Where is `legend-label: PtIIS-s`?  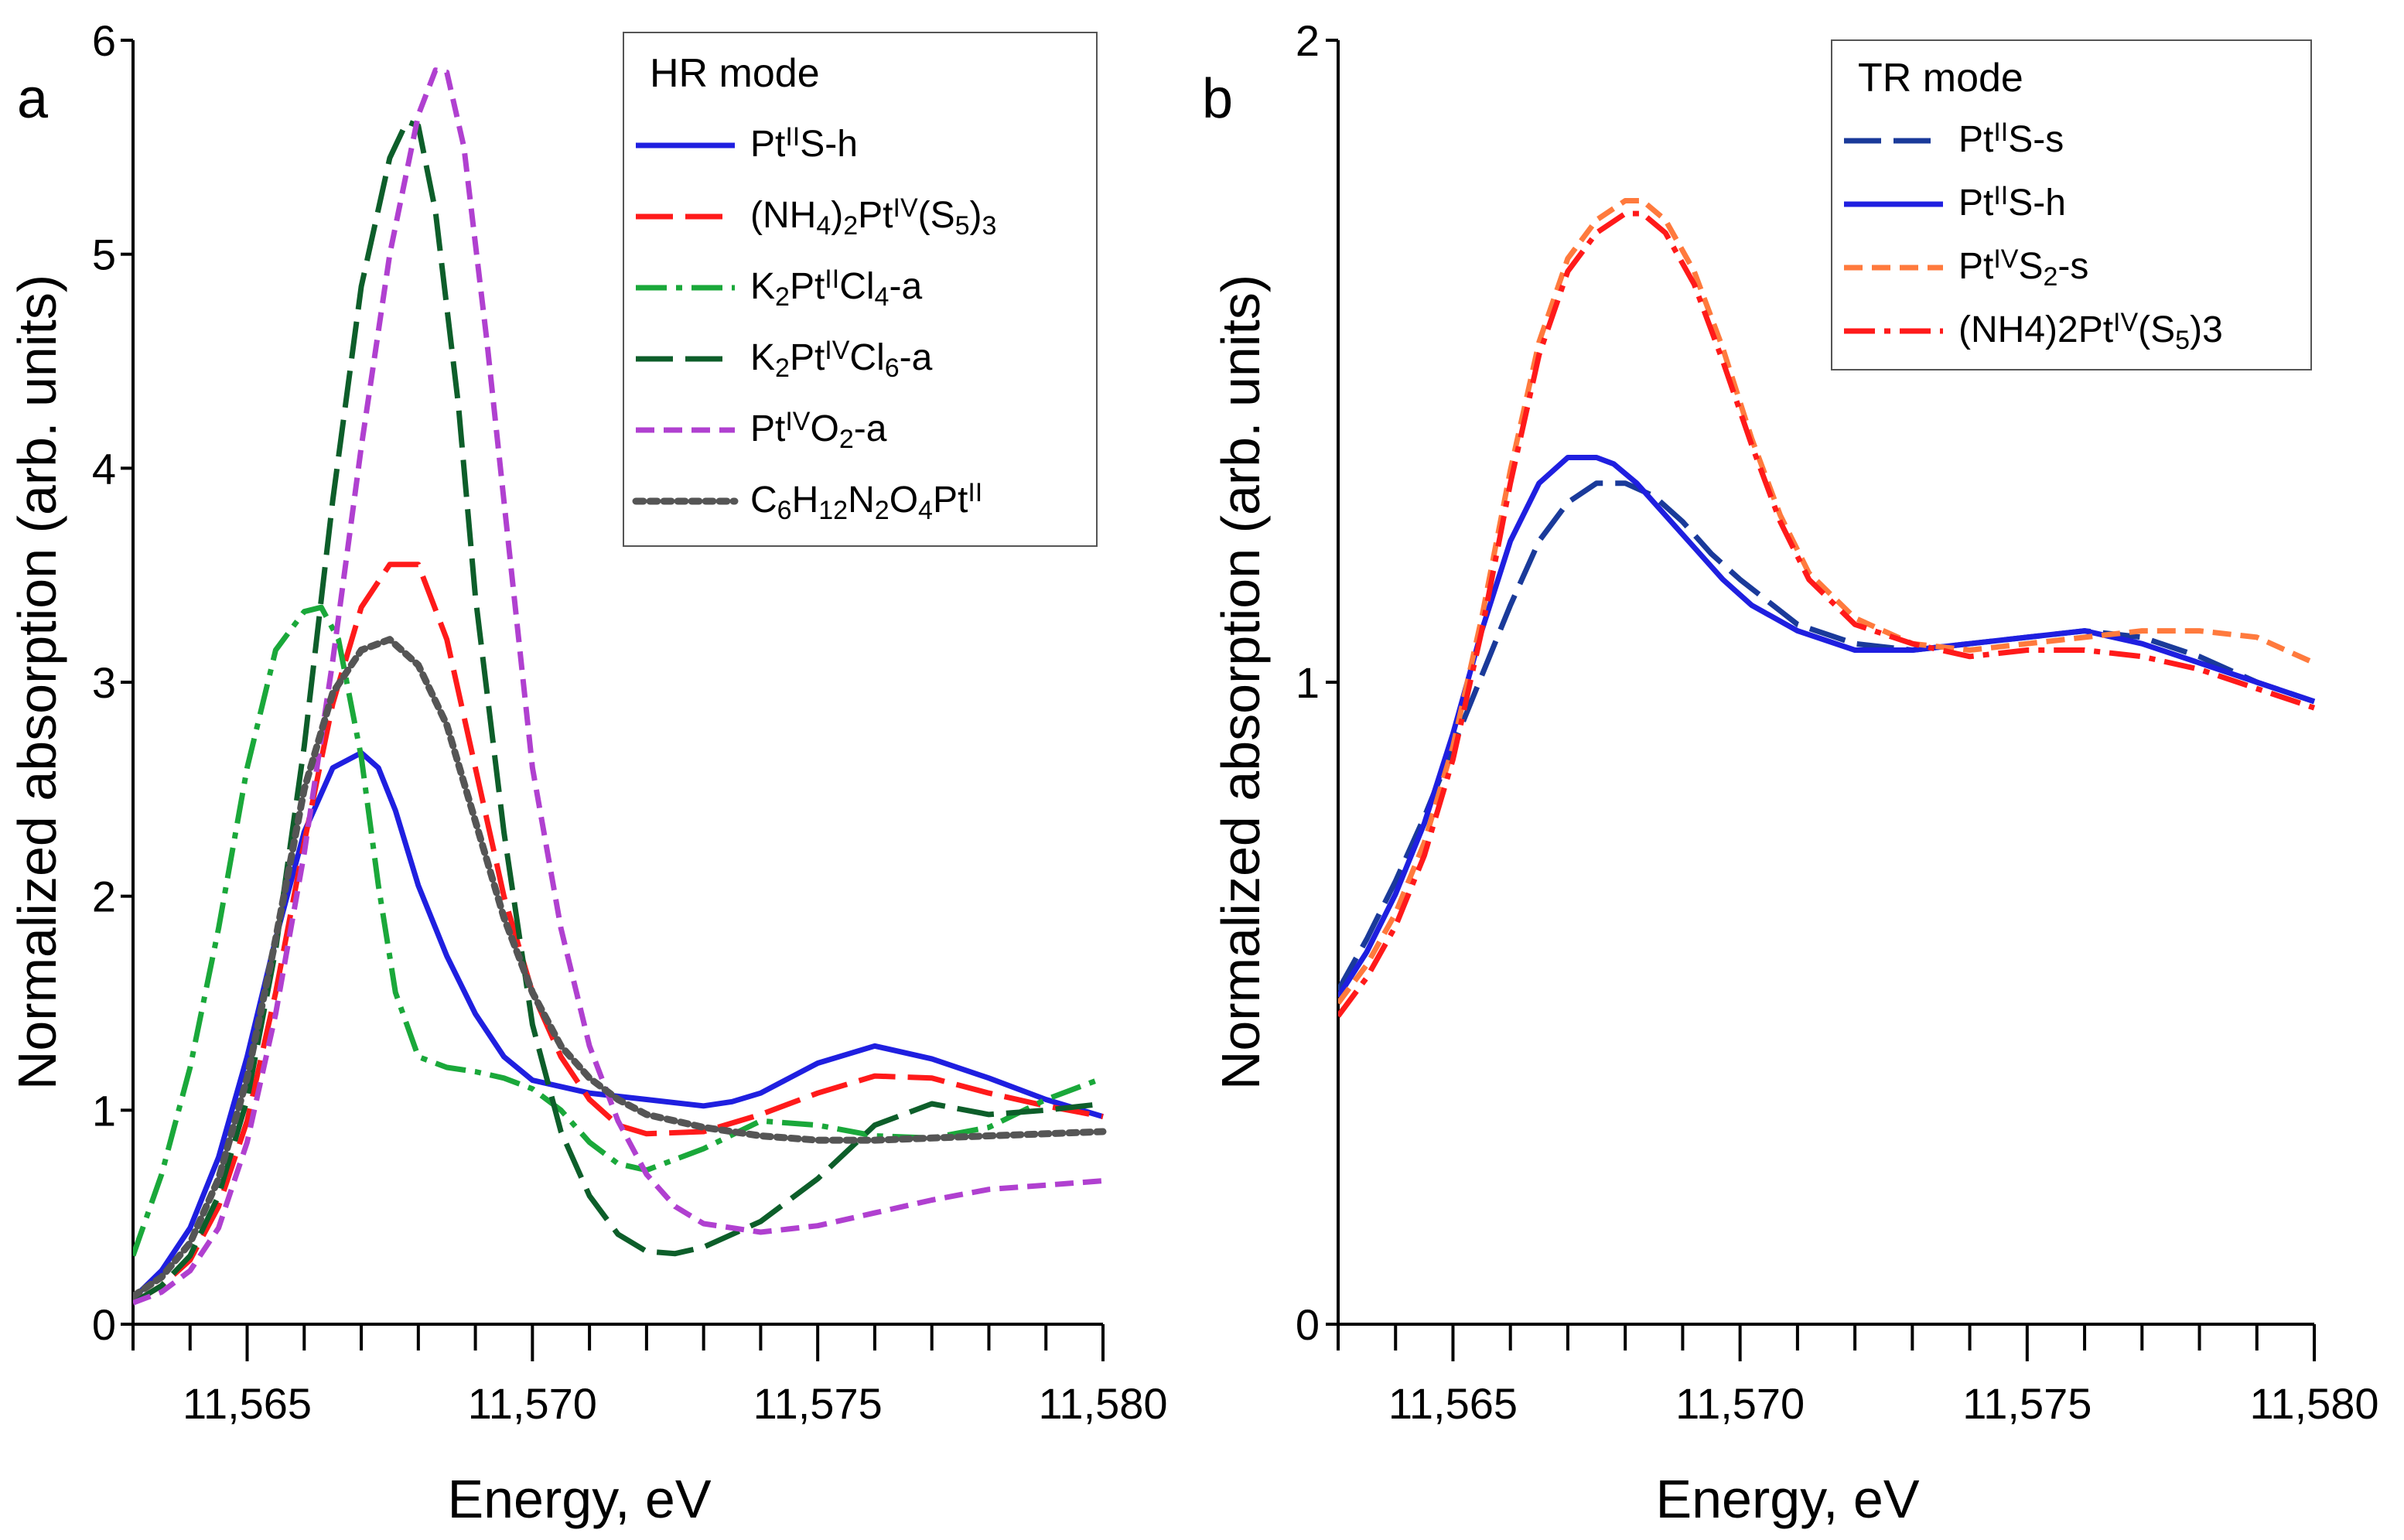 legend-label: PtIIS-s is located at coordinates (2011, 139).